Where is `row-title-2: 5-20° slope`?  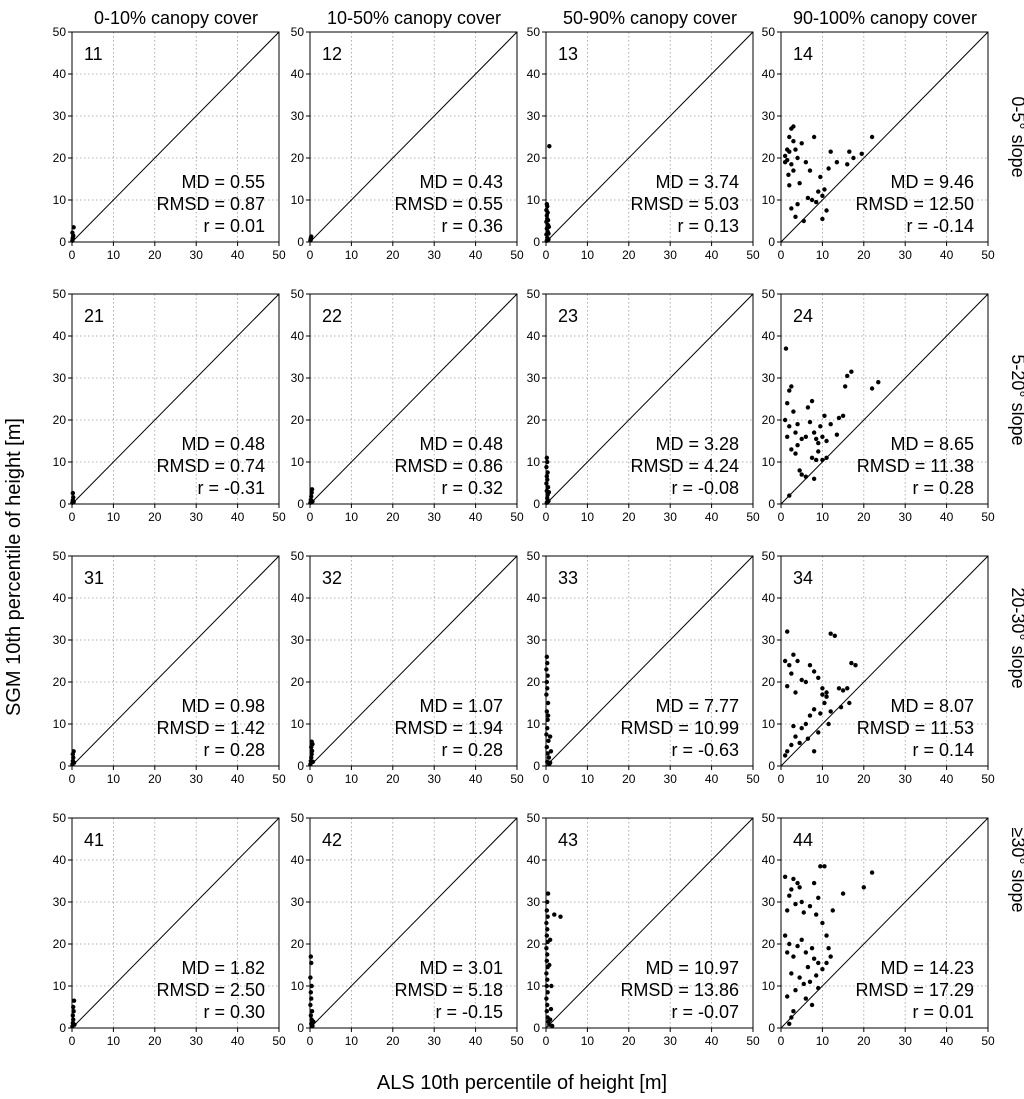 row-title-2: 5-20° slope is located at coordinates (1016, 399).